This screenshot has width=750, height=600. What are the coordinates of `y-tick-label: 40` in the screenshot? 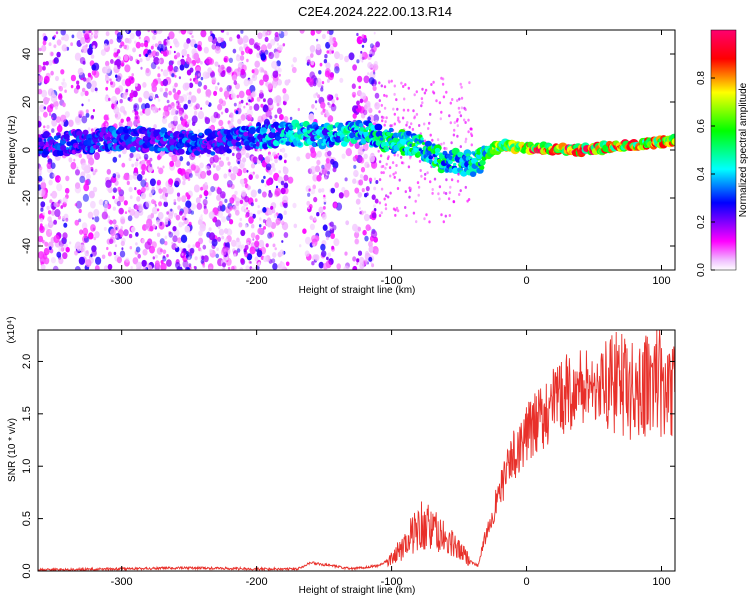 It's located at (27, 54).